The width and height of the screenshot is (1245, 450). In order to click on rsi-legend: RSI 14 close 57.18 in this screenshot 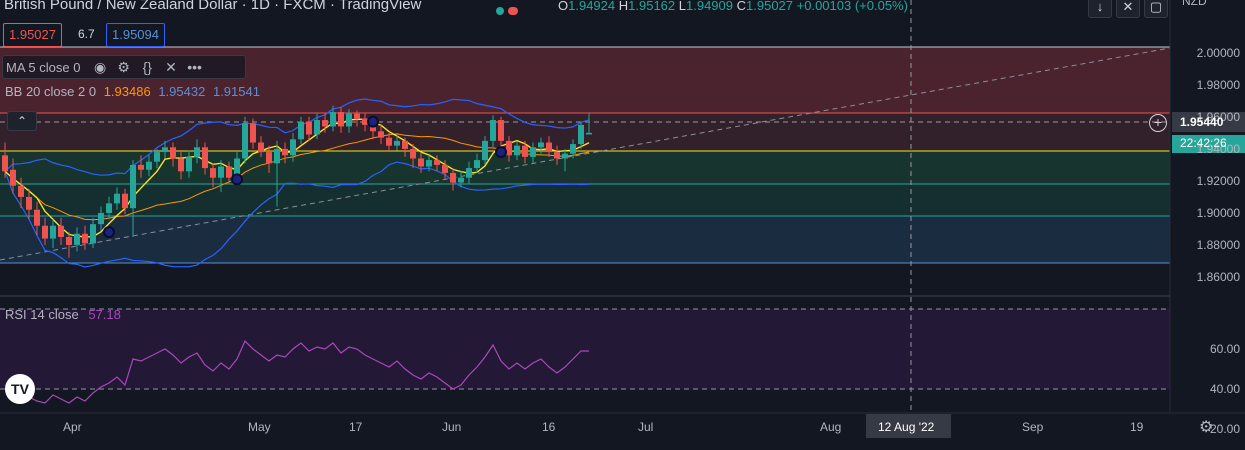, I will do `click(63, 315)`.